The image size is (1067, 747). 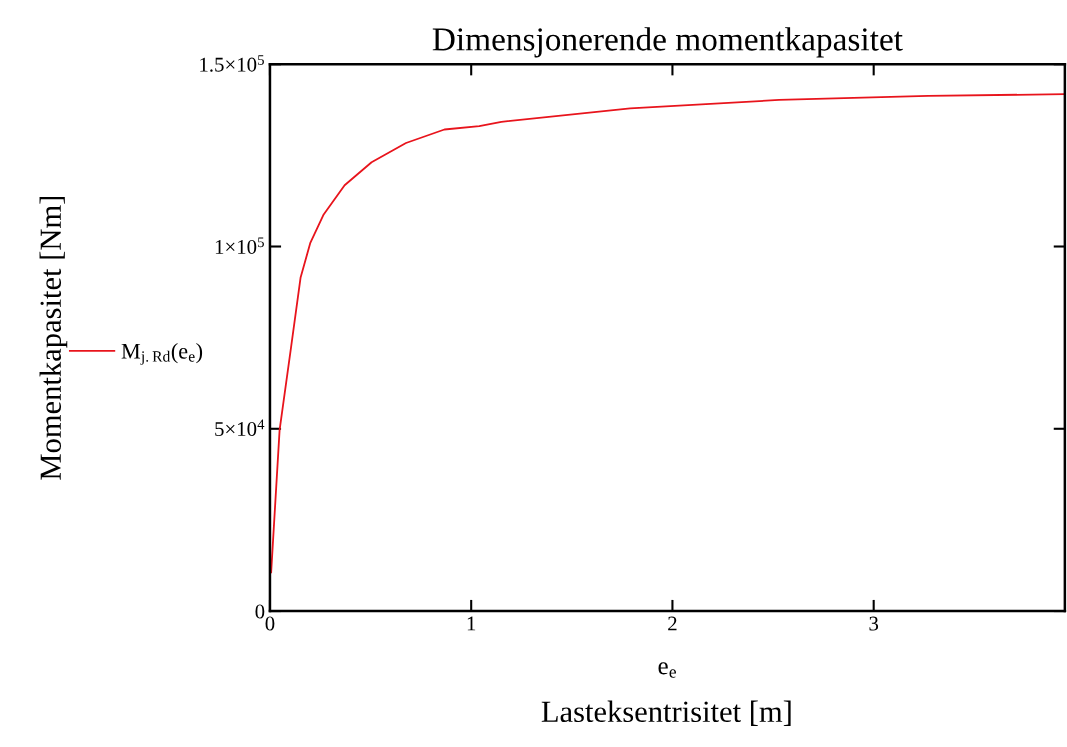 What do you see at coordinates (471, 623) in the screenshot?
I see `x-tick-label: 1` at bounding box center [471, 623].